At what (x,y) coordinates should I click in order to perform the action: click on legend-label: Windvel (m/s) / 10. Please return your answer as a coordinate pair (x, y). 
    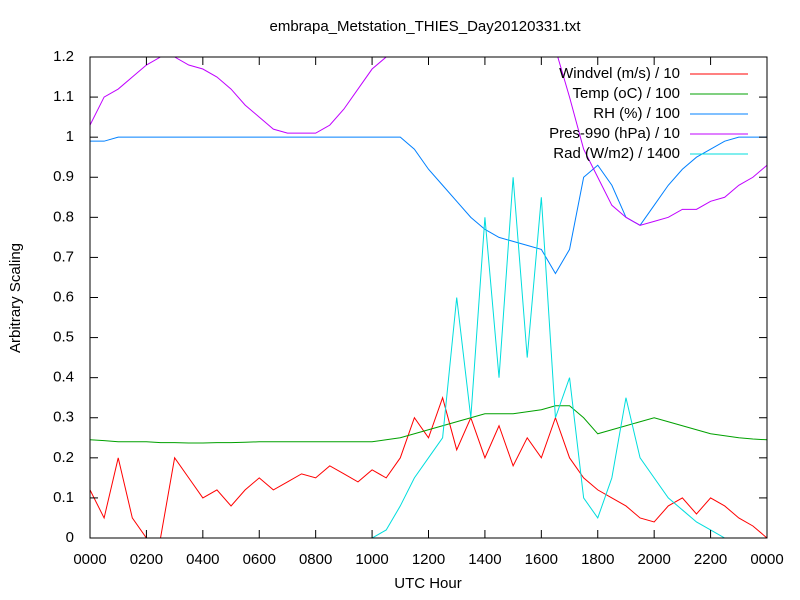
    Looking at the image, I should click on (619, 73).